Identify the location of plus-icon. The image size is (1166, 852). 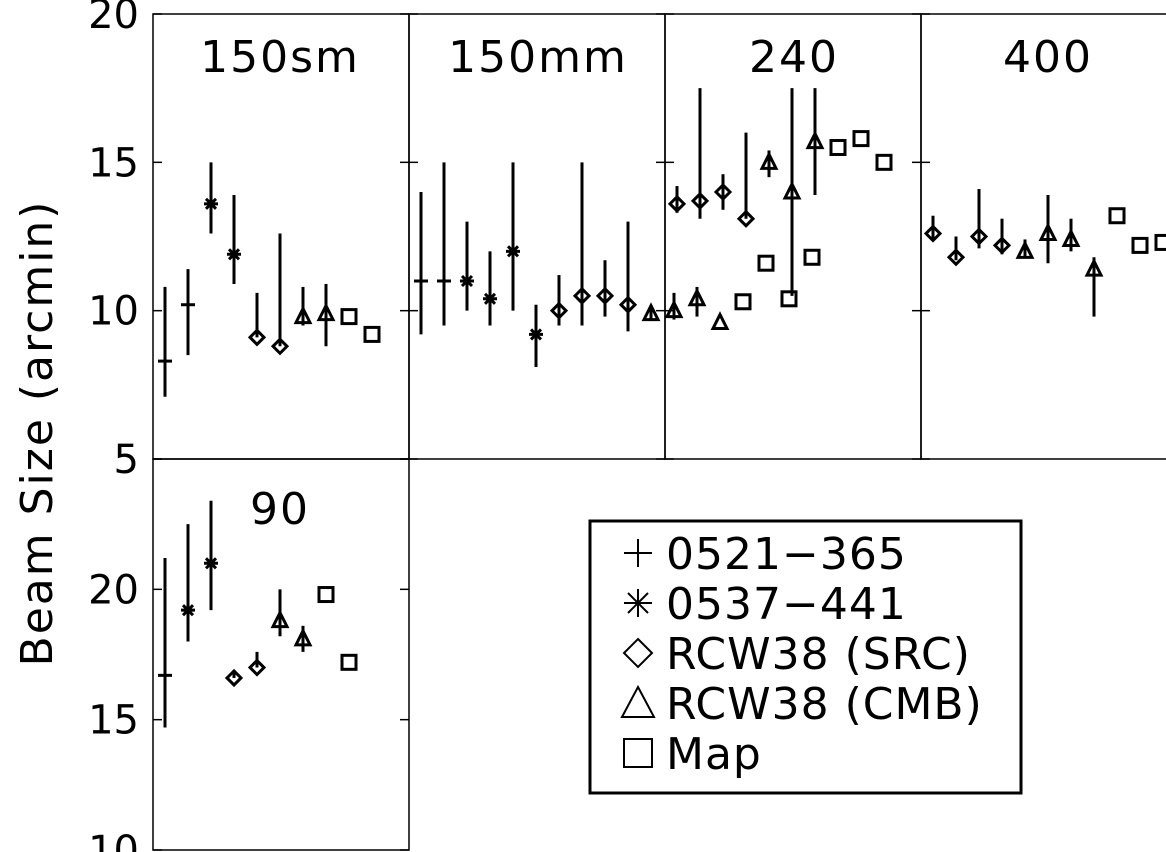
(638, 553).